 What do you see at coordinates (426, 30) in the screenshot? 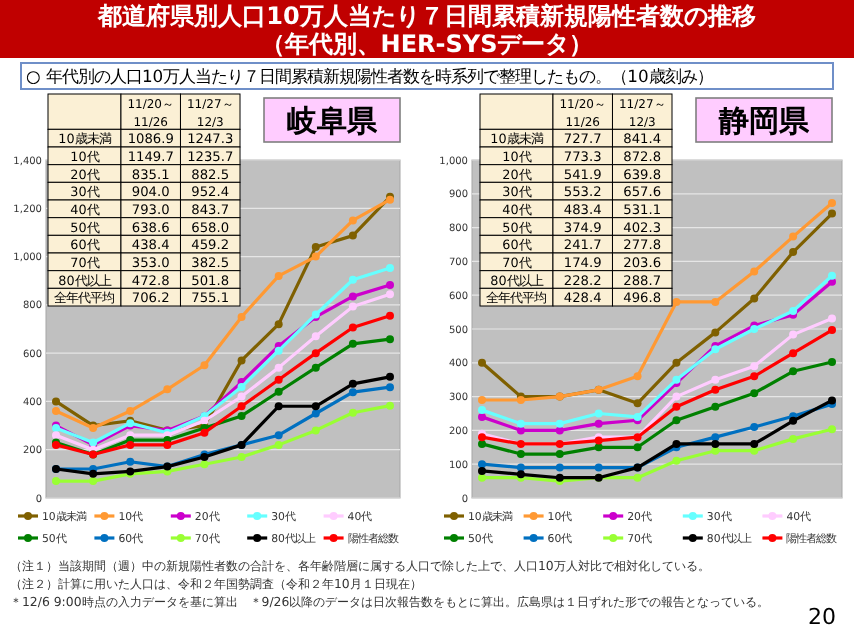
I see `text: 都道府県別人口10万人当たり７日間累積新規陽性者数の推移（年代別、HER-SYSデータ）` at bounding box center [426, 30].